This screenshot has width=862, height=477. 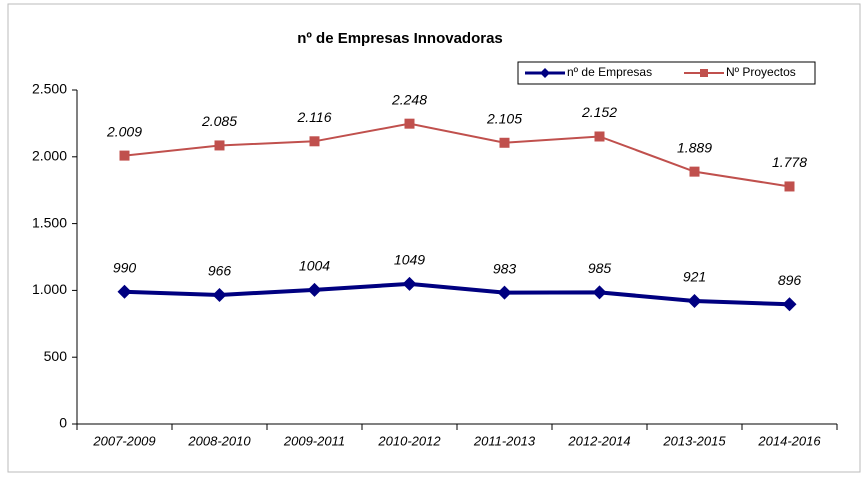 What do you see at coordinates (694, 147) in the screenshot?
I see `data-label: 1.889` at bounding box center [694, 147].